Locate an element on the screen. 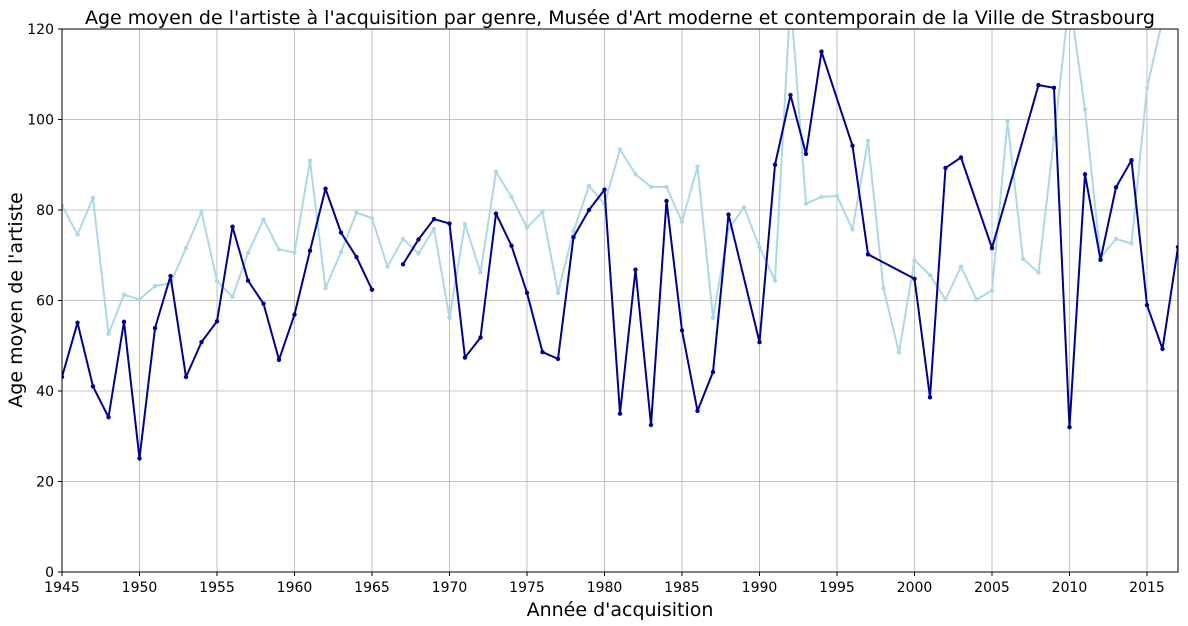 The image size is (1188, 626). y-tick-label: 120 is located at coordinates (40, 30).